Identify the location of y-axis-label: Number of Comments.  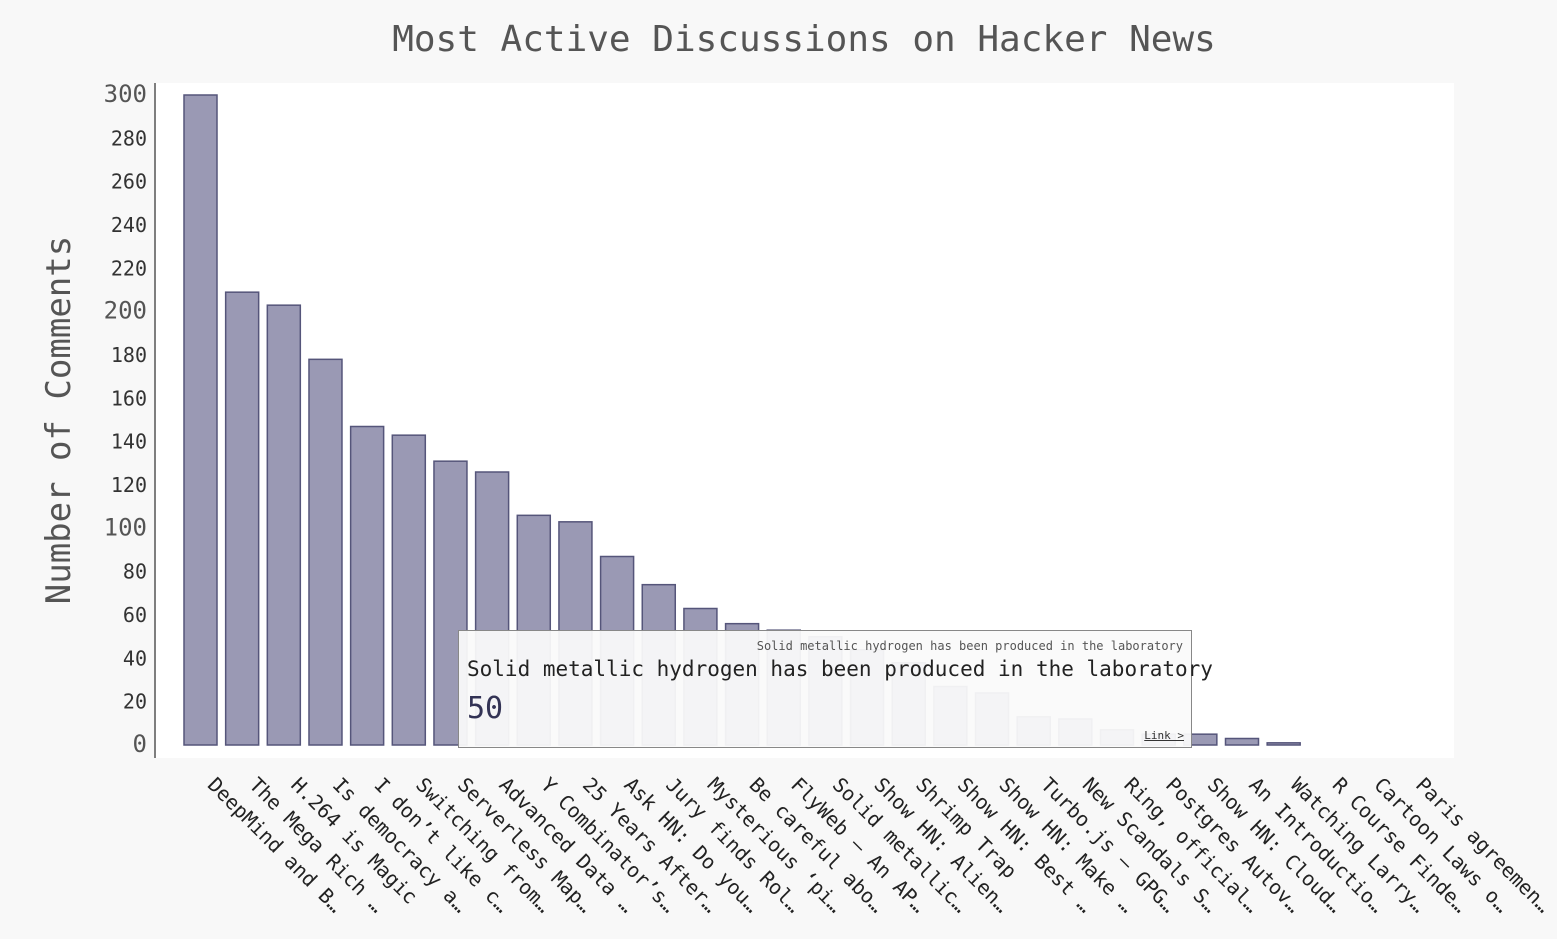
(59, 420).